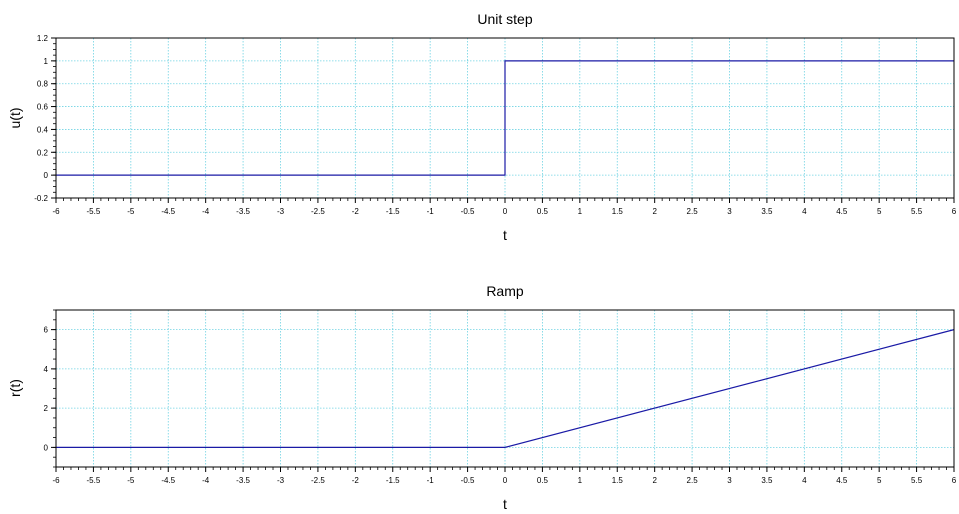  What do you see at coordinates (46, 330) in the screenshot?
I see `y-tick-label: 6` at bounding box center [46, 330].